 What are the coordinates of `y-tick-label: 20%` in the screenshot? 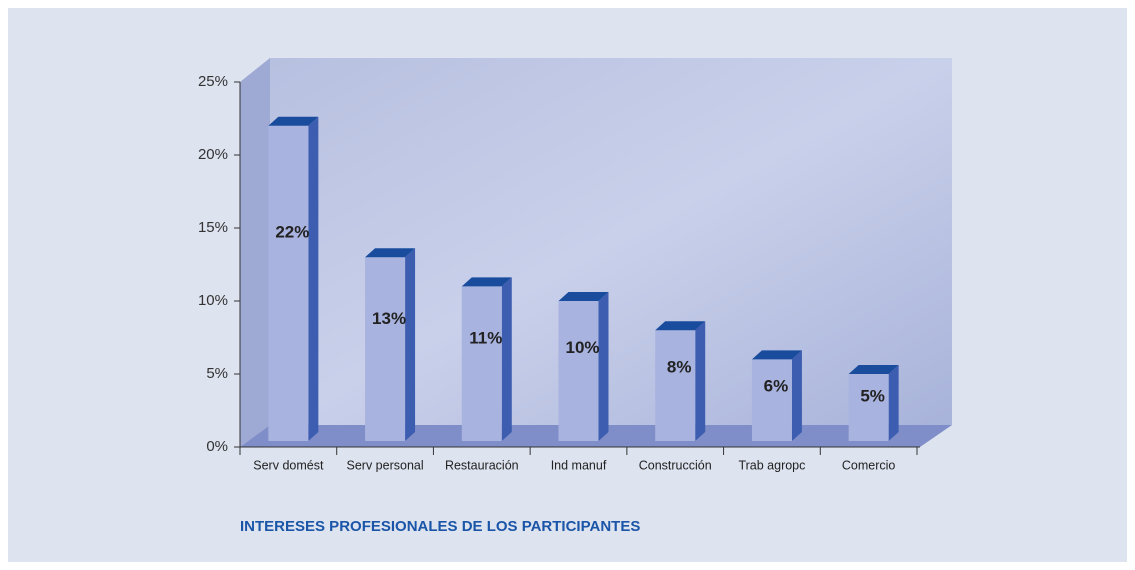 It's located at (213, 154).